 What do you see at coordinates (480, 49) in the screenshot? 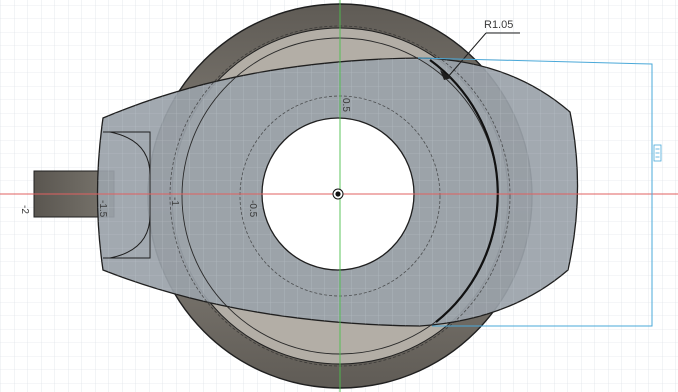
I see `radius-dimension: R1.05` at bounding box center [480, 49].